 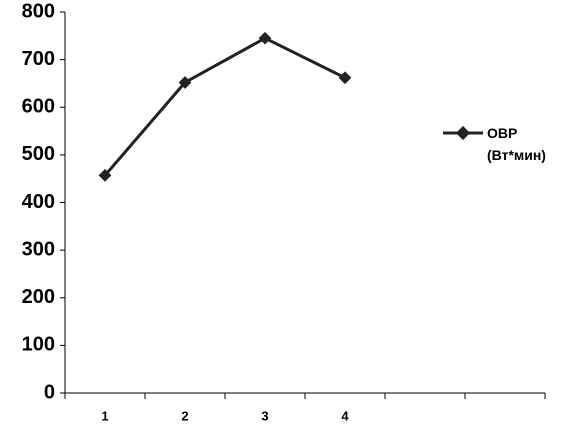 I want to click on y-tick-label: 500, so click(x=38, y=154).